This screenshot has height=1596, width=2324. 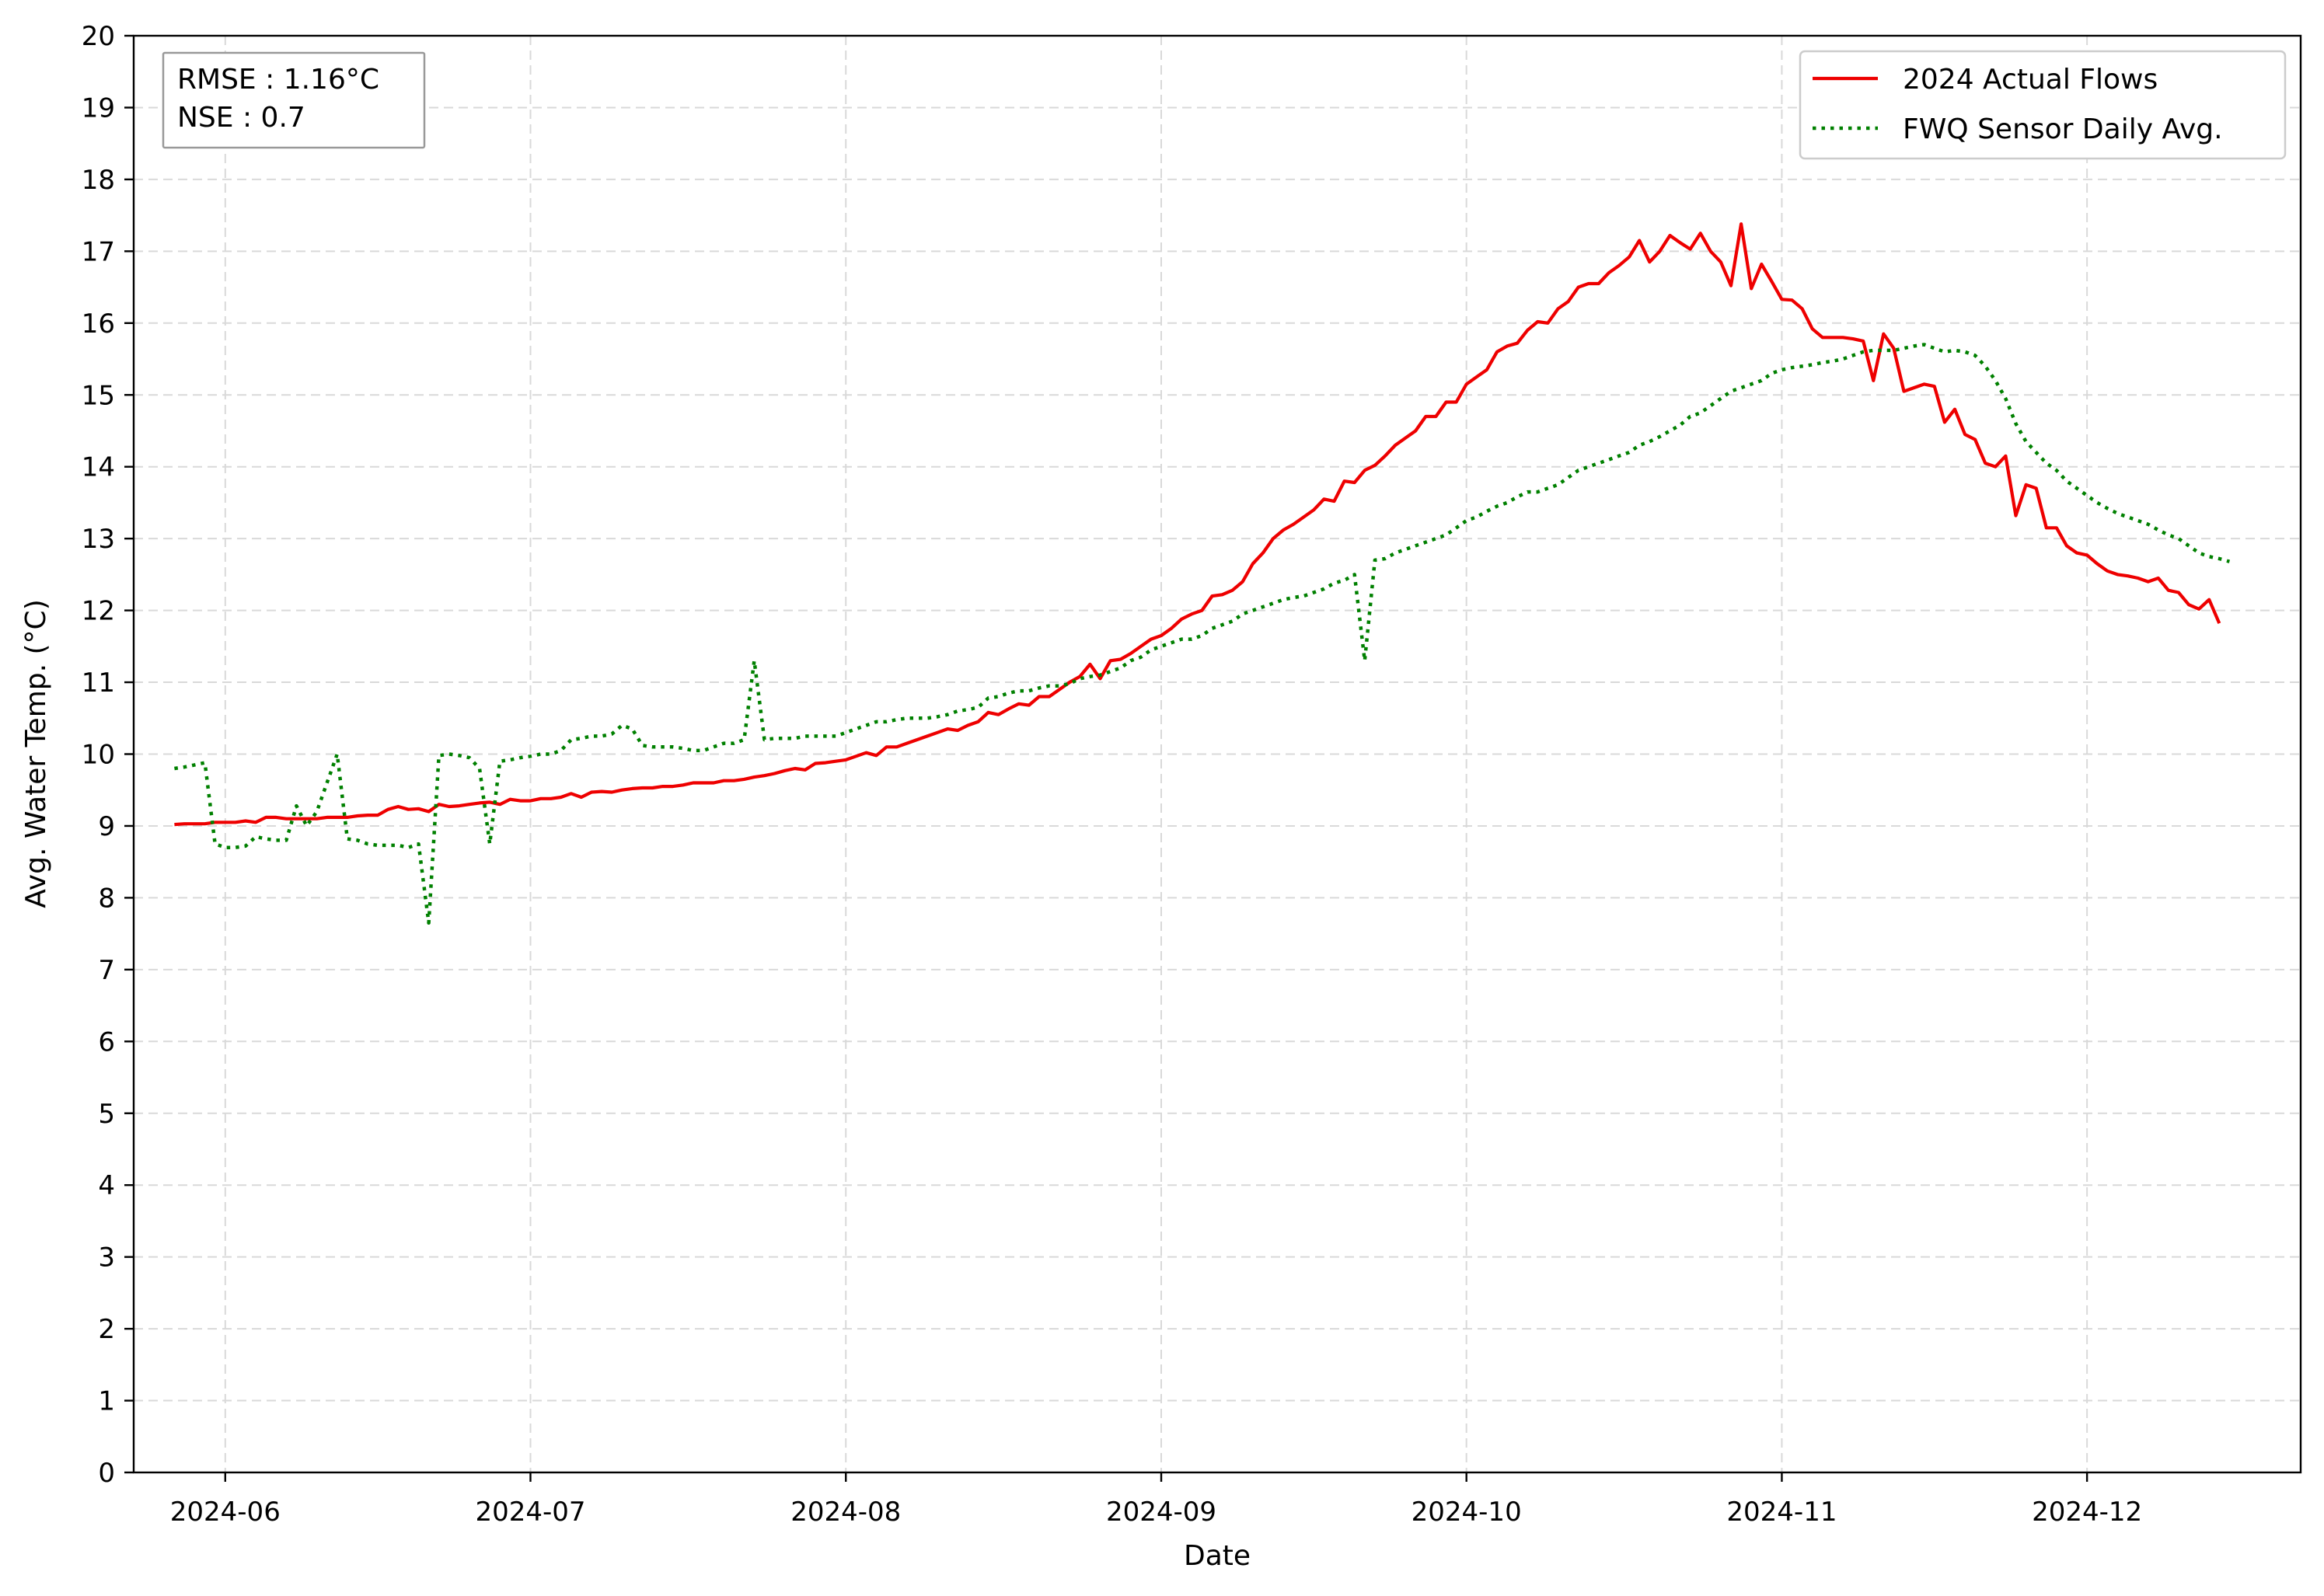 I want to click on x-tick-label: 2024-06, so click(x=225, y=1512).